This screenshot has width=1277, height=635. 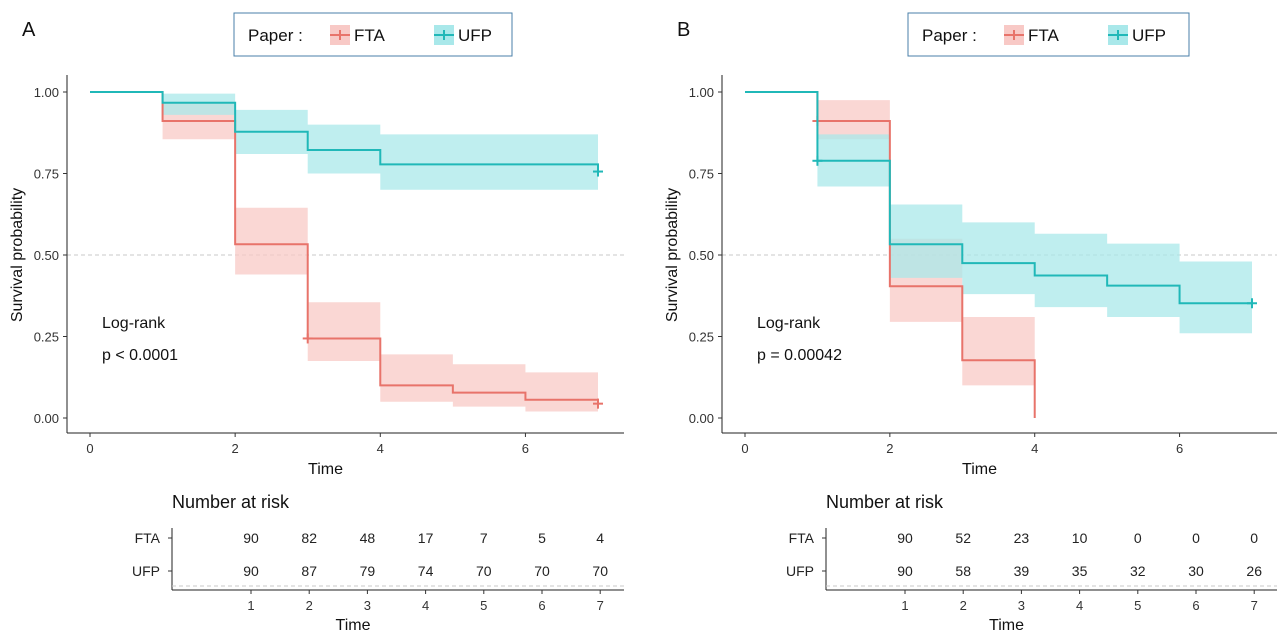 What do you see at coordinates (542, 538) in the screenshot?
I see `risk-value-fta: 5` at bounding box center [542, 538].